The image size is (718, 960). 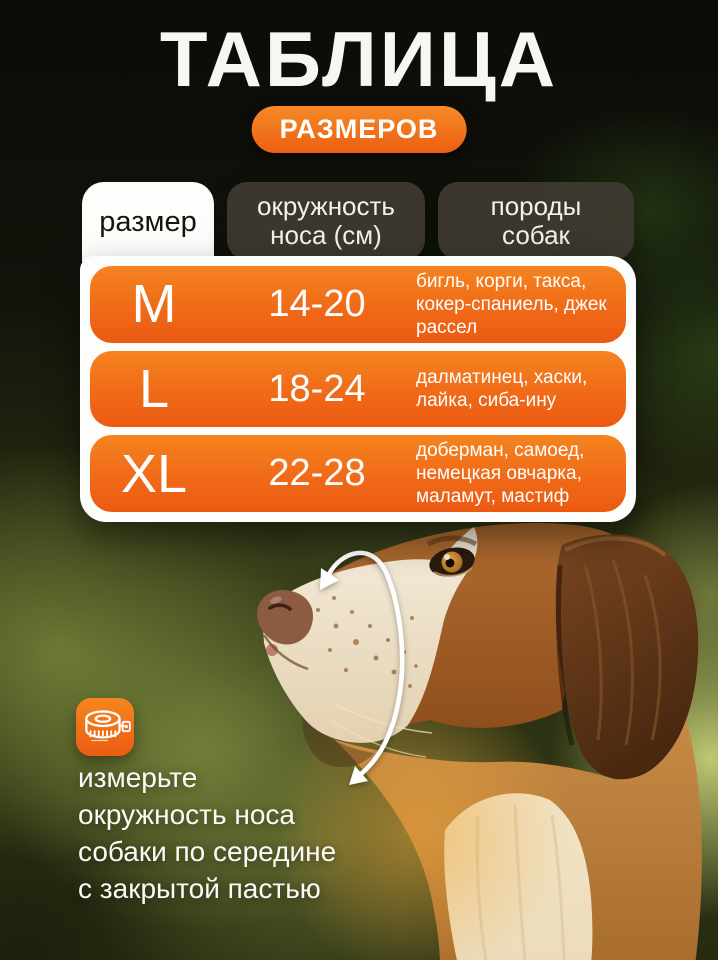 I want to click on nose-range-cell: 18-24, so click(x=317, y=388).